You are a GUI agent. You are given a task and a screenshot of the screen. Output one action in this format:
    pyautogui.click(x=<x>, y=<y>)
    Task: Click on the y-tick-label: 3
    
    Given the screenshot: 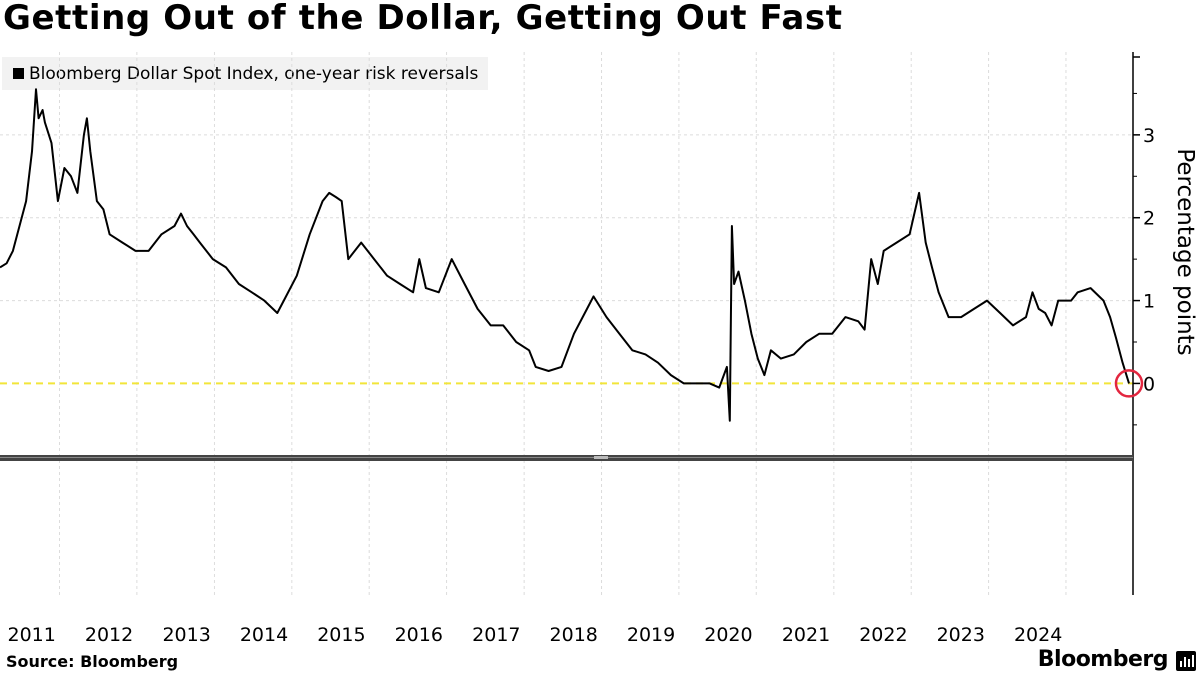 What is the action you would take?
    pyautogui.click(x=1149, y=136)
    